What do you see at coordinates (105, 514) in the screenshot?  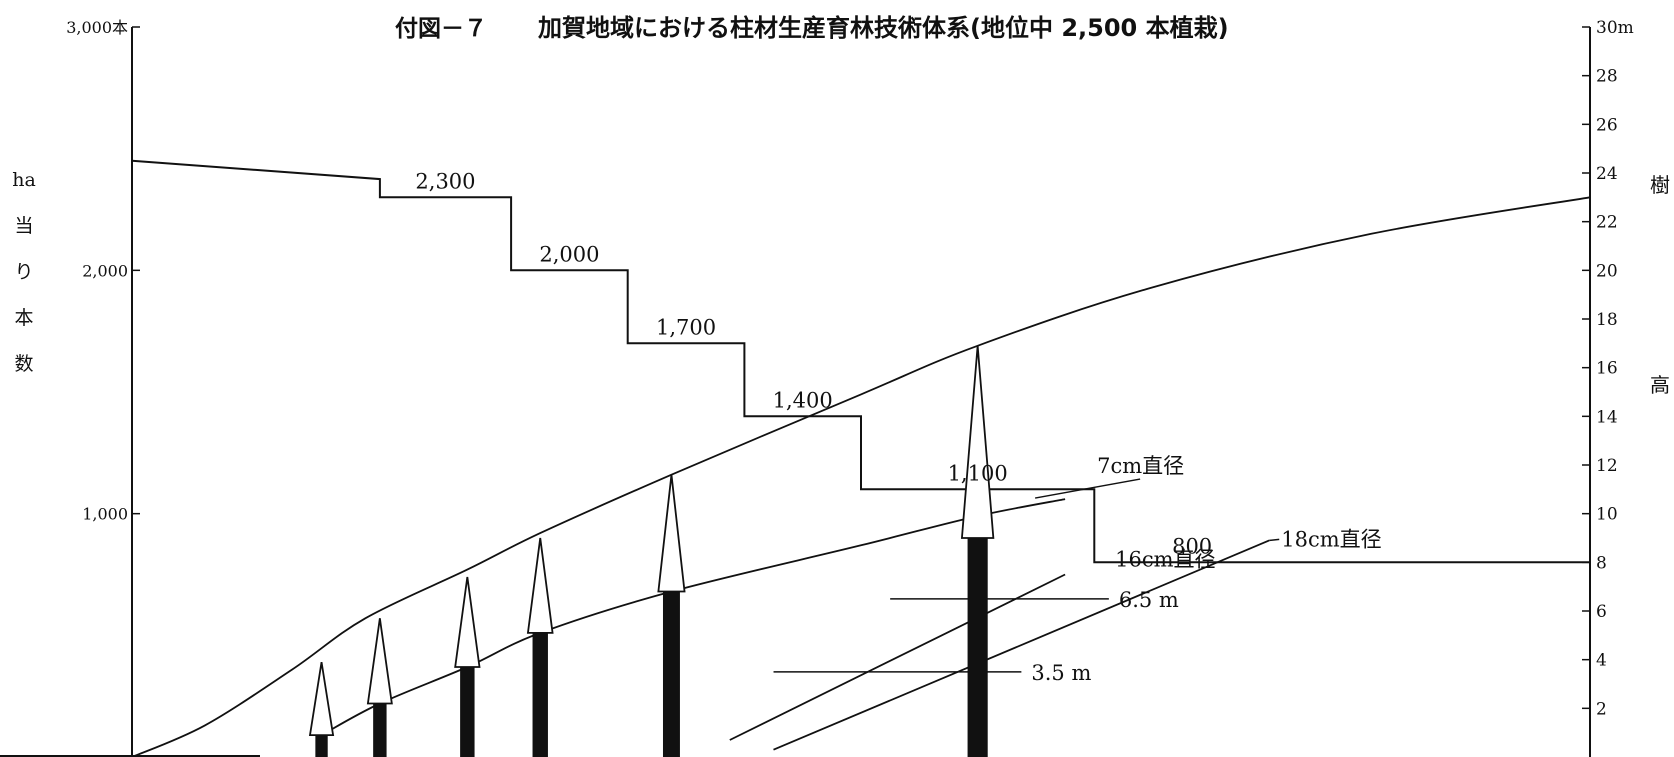 I see `left-tick-label-2: 1,000` at bounding box center [105, 514].